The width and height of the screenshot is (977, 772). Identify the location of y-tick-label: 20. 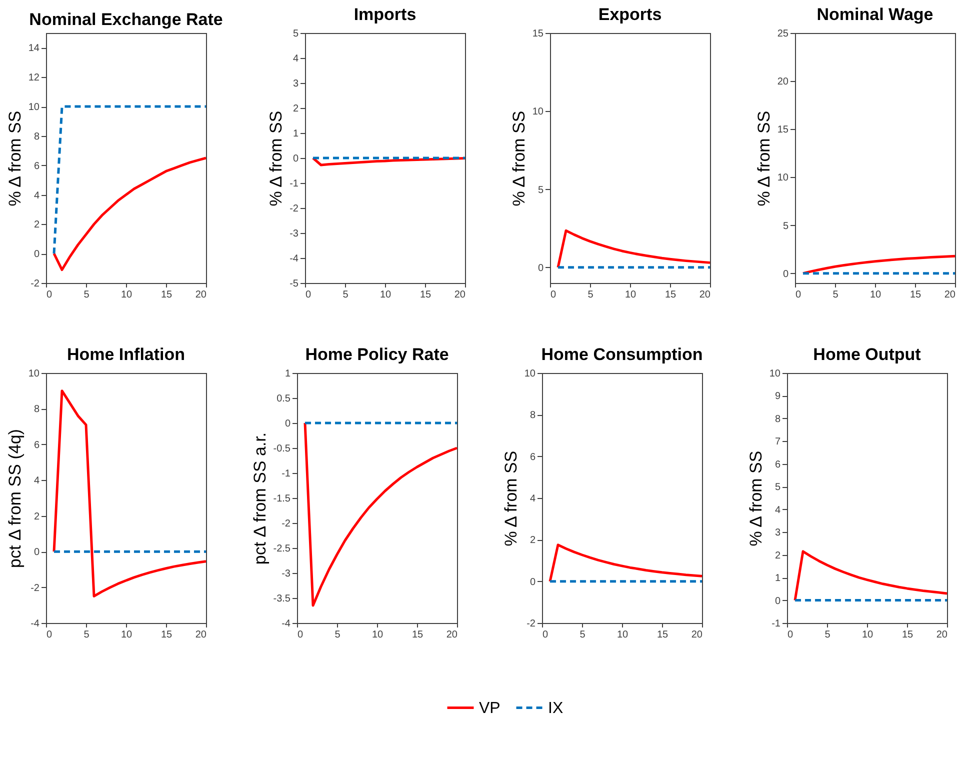
(783, 82).